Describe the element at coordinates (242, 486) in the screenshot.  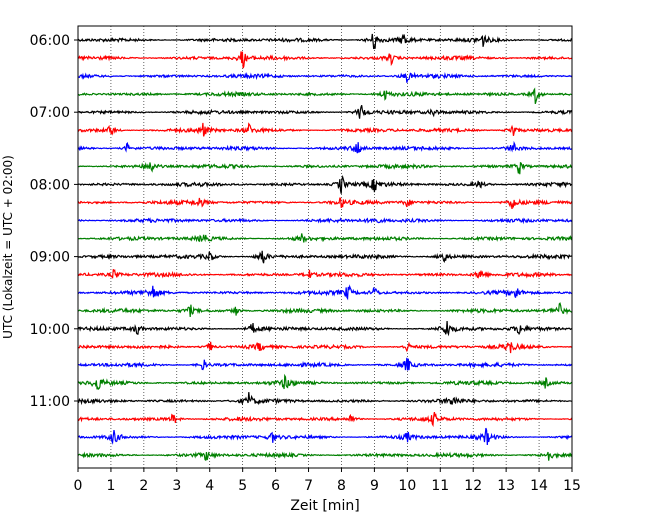
I see `x-tick-label: 5` at that location.